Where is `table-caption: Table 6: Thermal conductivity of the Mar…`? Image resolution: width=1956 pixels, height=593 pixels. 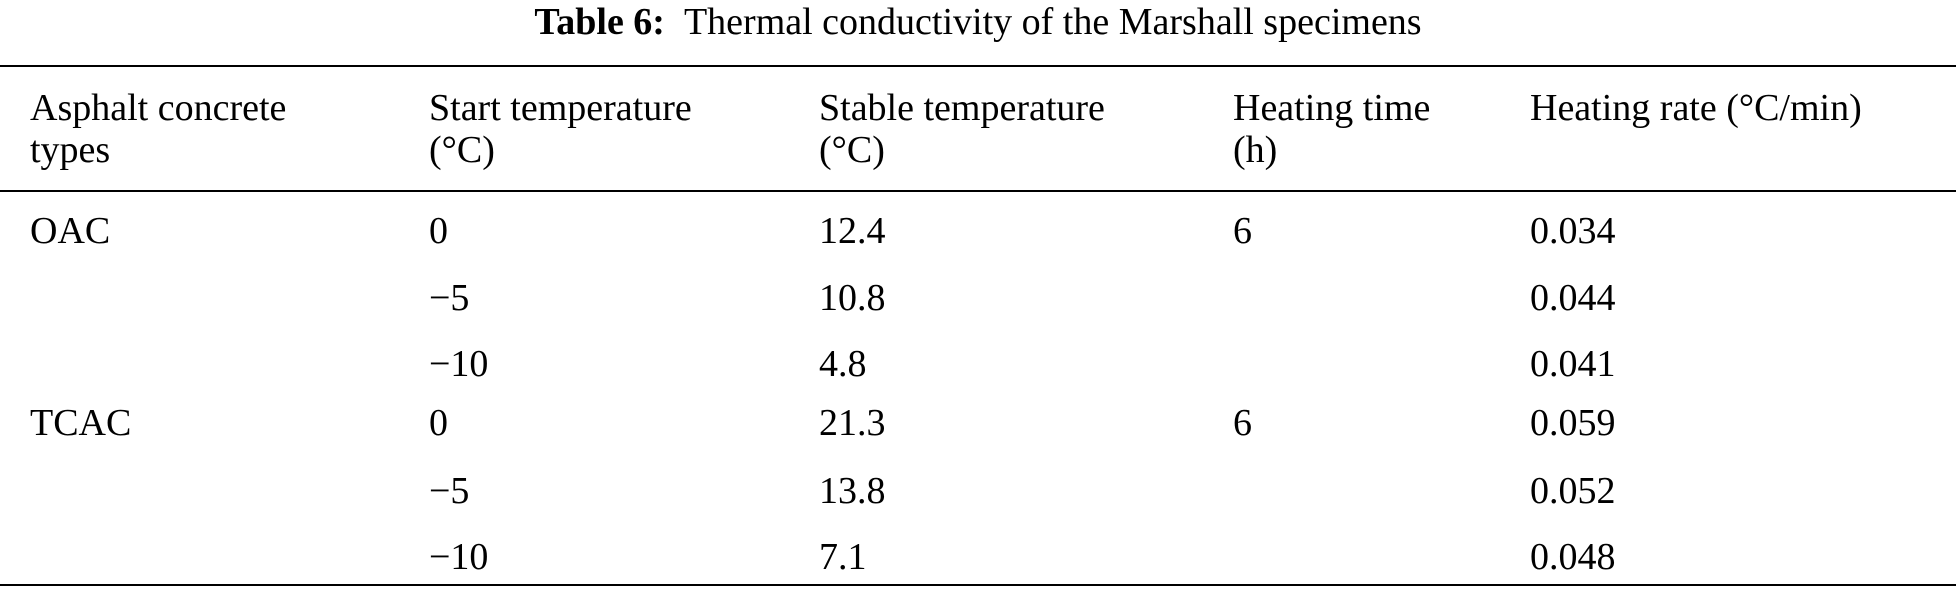
table-caption: Table 6: Thermal conductivity of the Mar… is located at coordinates (978, 22).